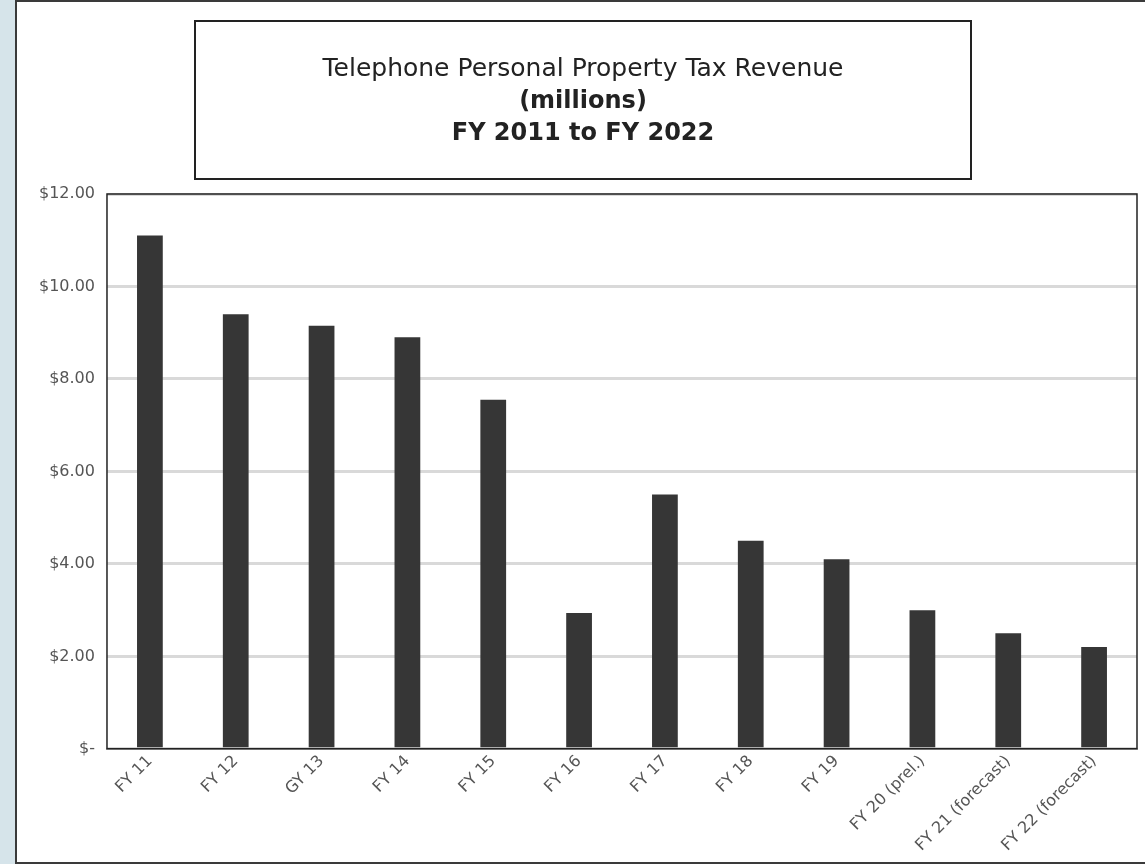  Describe the element at coordinates (648, 773) in the screenshot. I see `x-tick-label: FY 17` at that location.